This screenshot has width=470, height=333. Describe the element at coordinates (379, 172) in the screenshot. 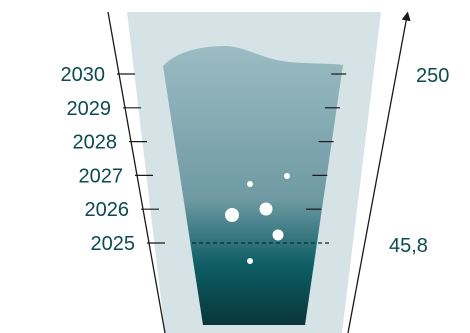

I see `right-axis-arrow` at that location.